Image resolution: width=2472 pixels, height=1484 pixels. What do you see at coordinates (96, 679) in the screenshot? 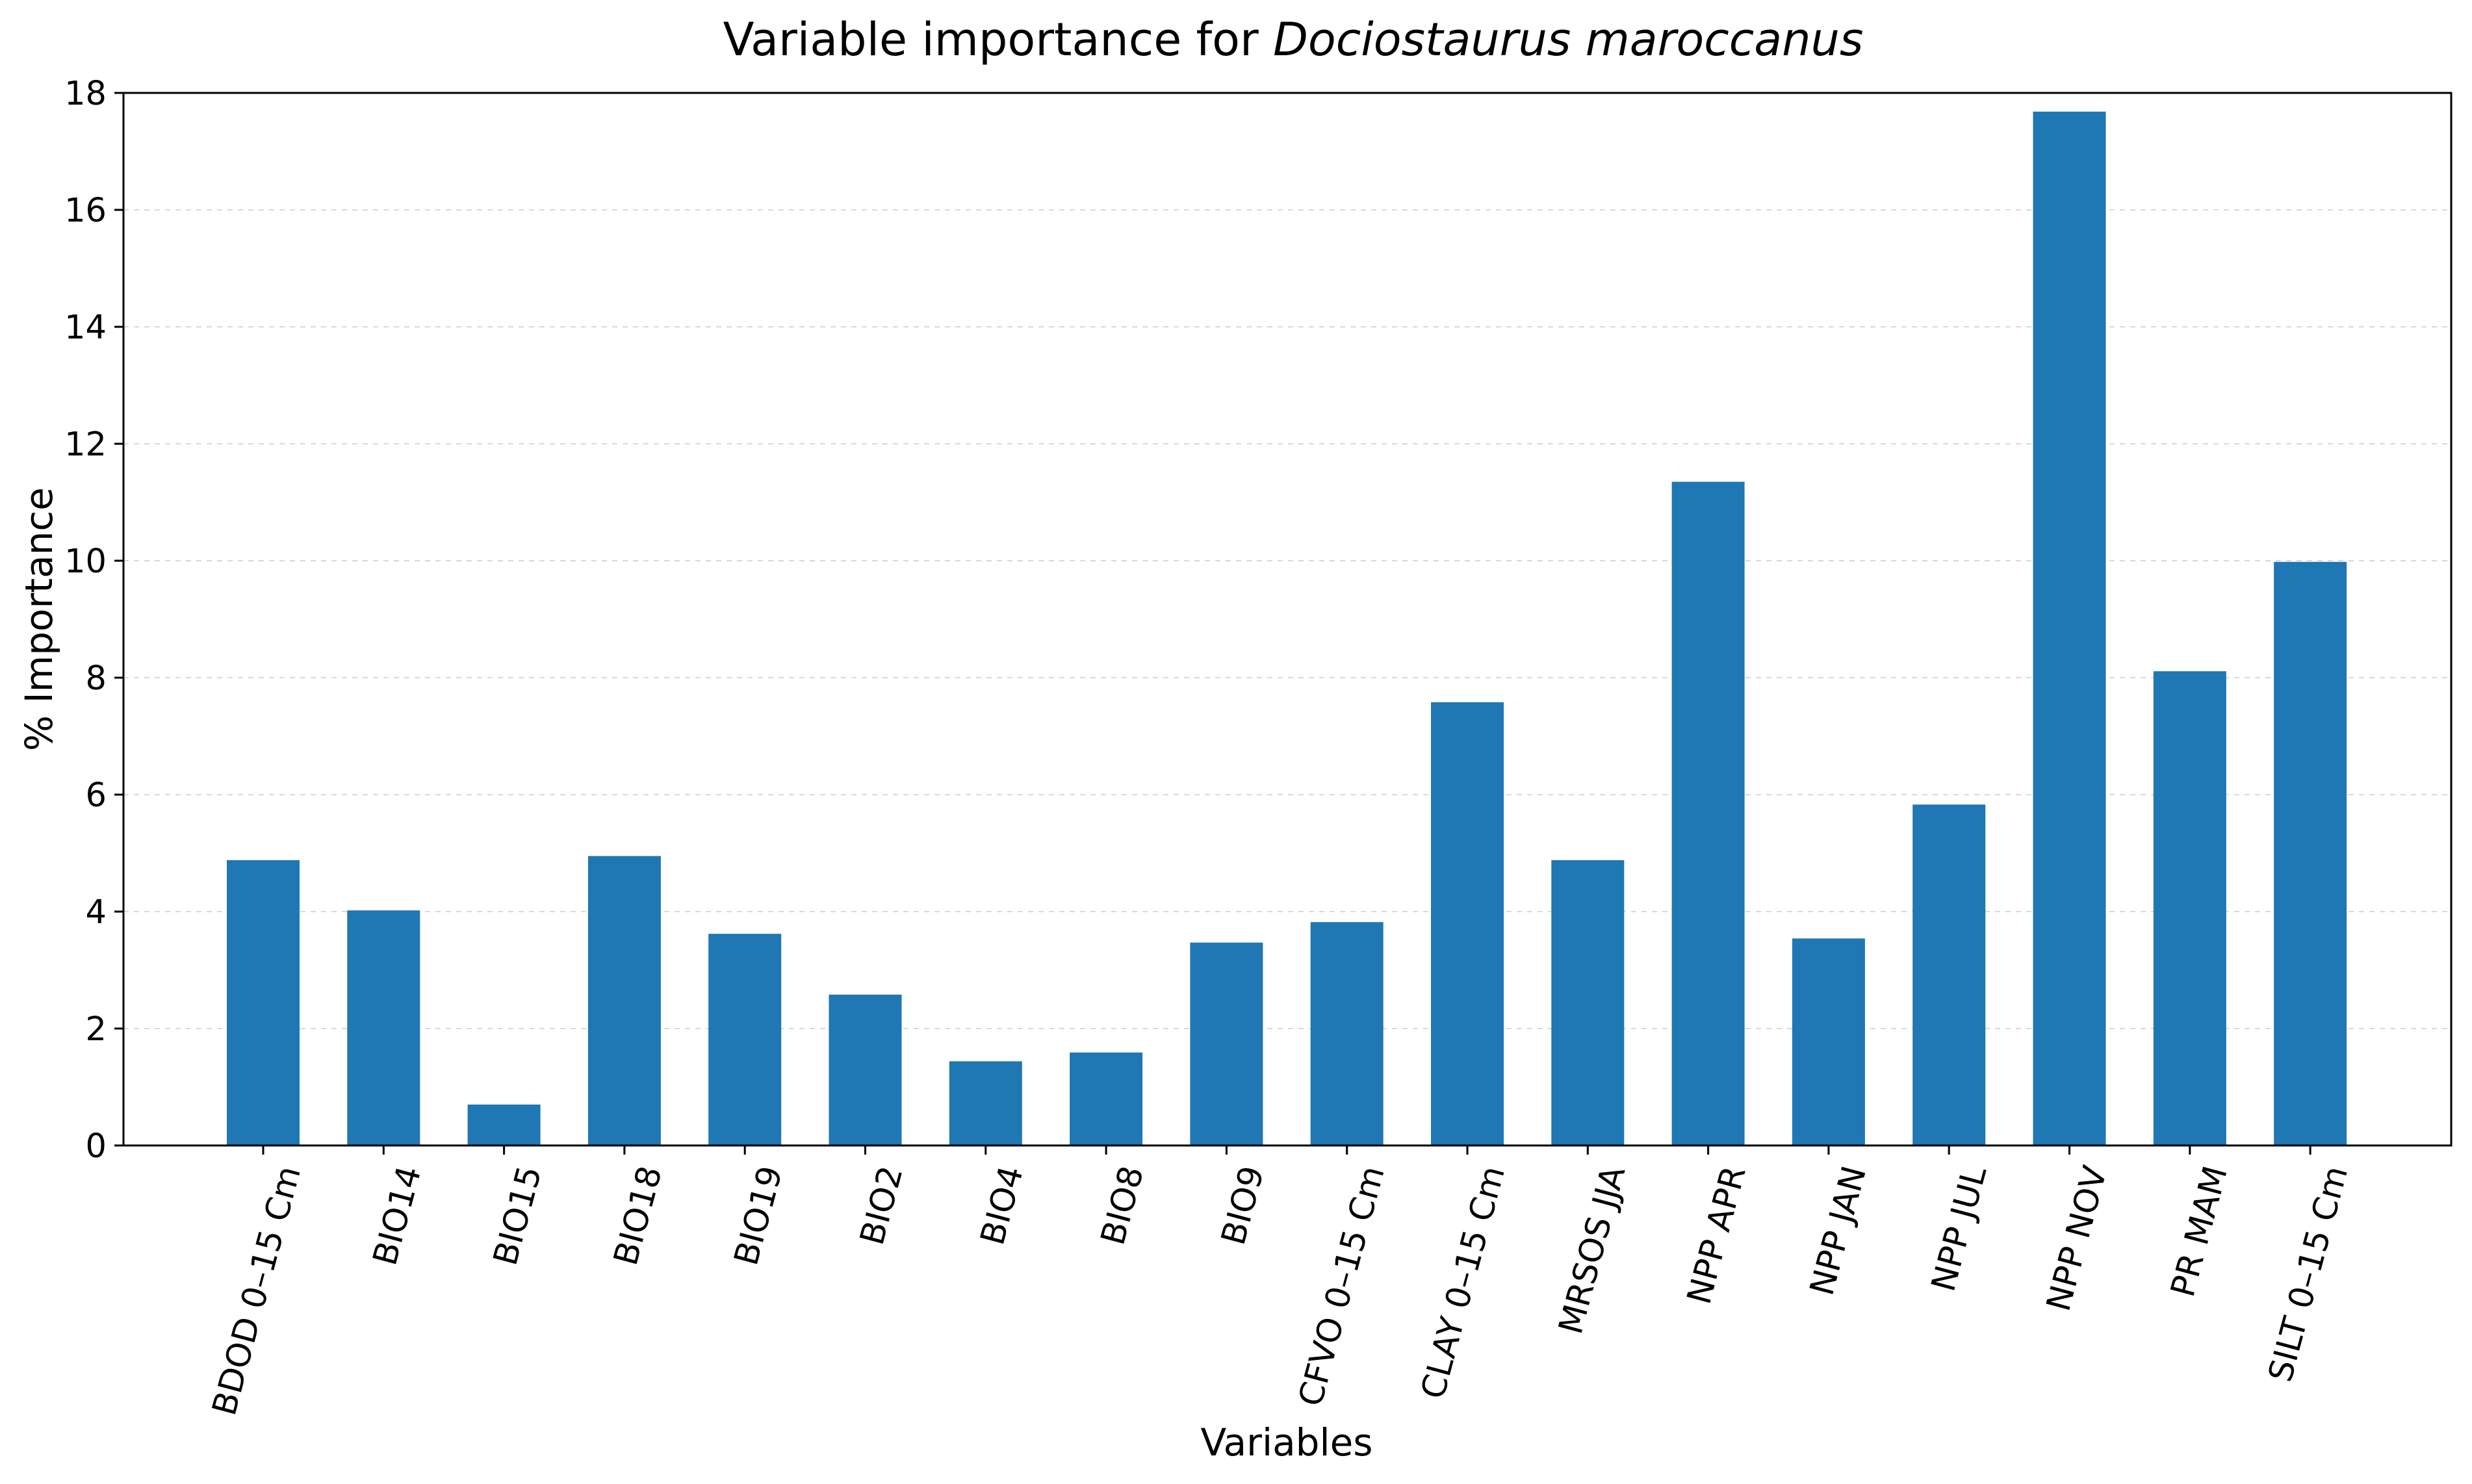
I see `y-tick-label: 8` at bounding box center [96, 679].